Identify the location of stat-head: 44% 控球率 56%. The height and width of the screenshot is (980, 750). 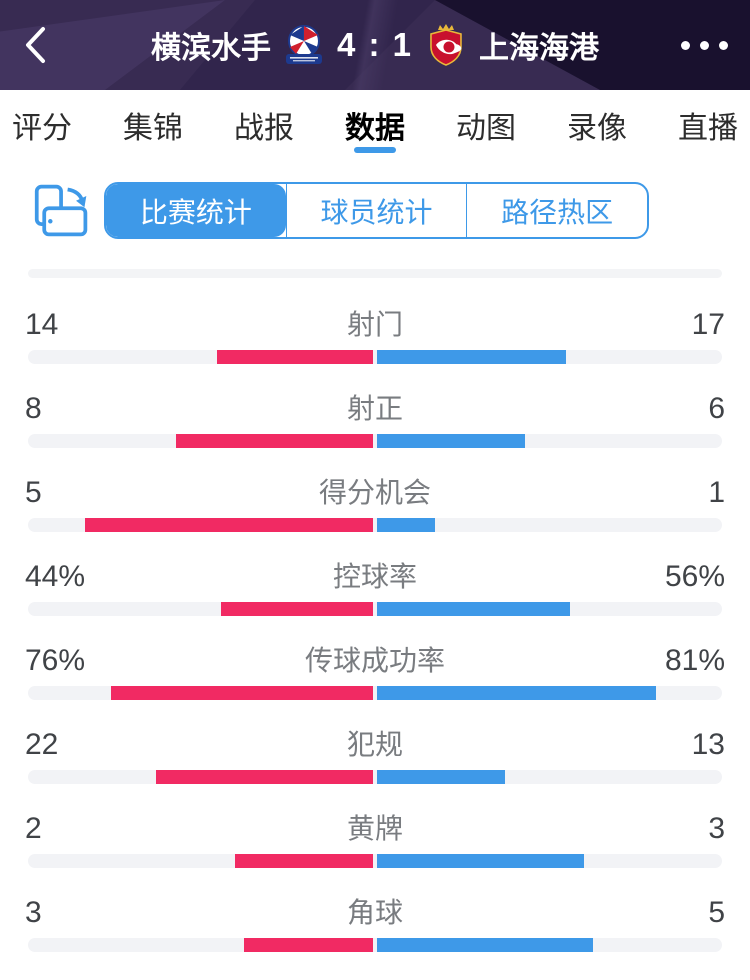
(375, 577).